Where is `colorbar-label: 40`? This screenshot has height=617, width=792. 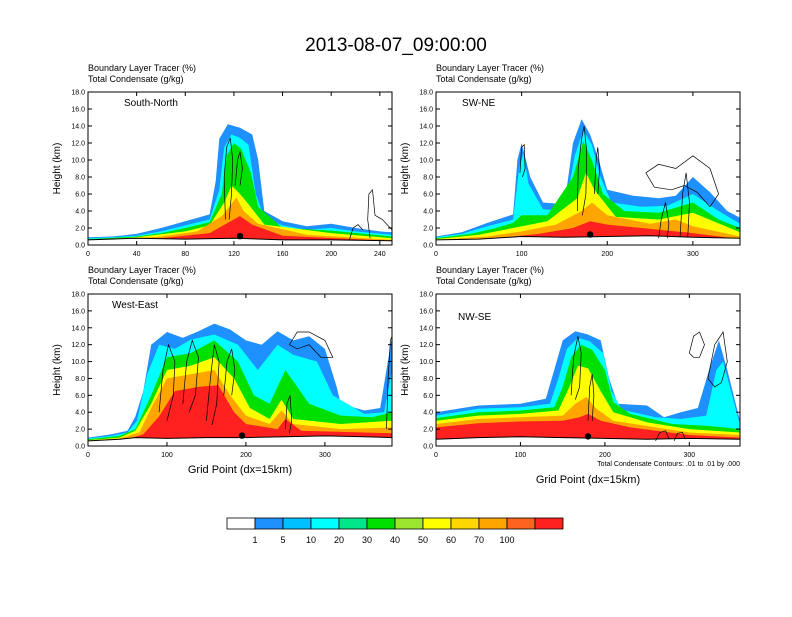 colorbar-label: 40 is located at coordinates (395, 540).